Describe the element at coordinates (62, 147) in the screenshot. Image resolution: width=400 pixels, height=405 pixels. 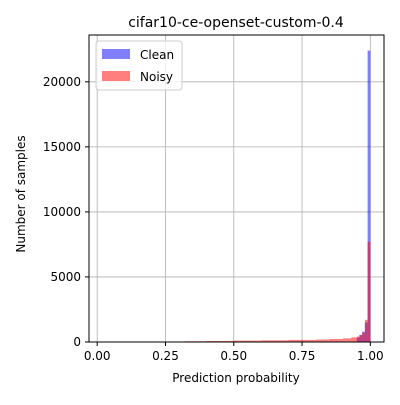
I see `y-tick-label: 15000` at that location.